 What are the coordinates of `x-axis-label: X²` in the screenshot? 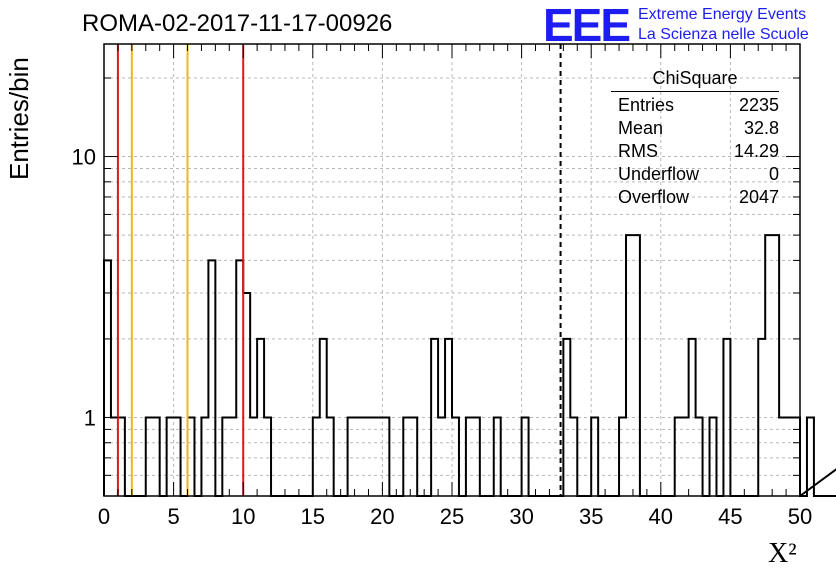 It's located at (782, 553).